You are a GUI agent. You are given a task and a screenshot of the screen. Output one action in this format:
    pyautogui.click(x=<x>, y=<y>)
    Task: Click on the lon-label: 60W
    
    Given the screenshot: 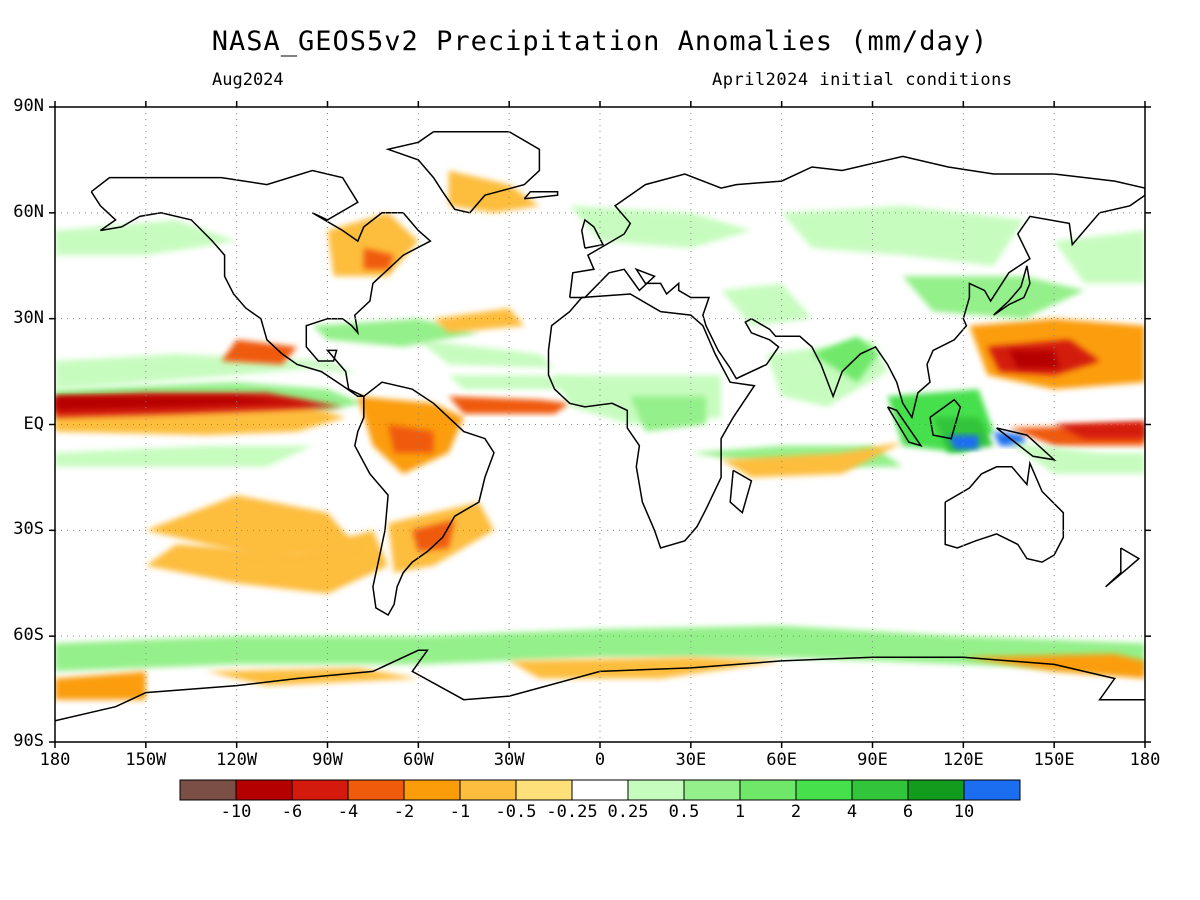 What is the action you would take?
    pyautogui.click(x=418, y=760)
    